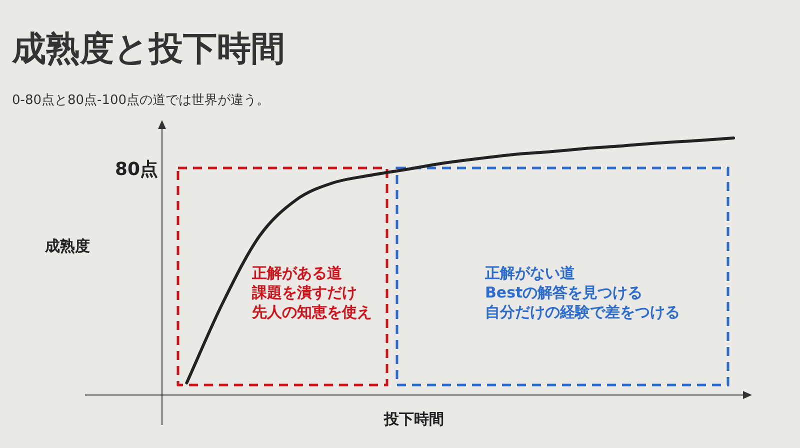  I want to click on annotation: 正解がある道, so click(297, 273).